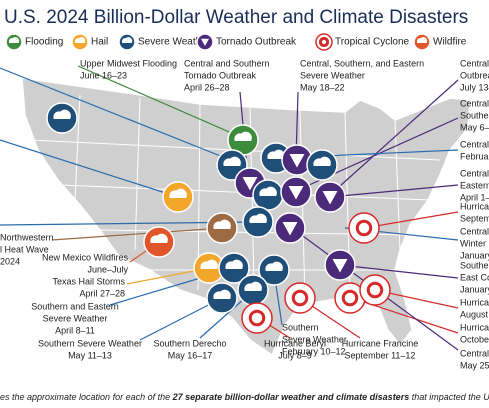  What do you see at coordinates (380, 343) in the screenshot?
I see `callout-label: Hurricane Francine` at bounding box center [380, 343].